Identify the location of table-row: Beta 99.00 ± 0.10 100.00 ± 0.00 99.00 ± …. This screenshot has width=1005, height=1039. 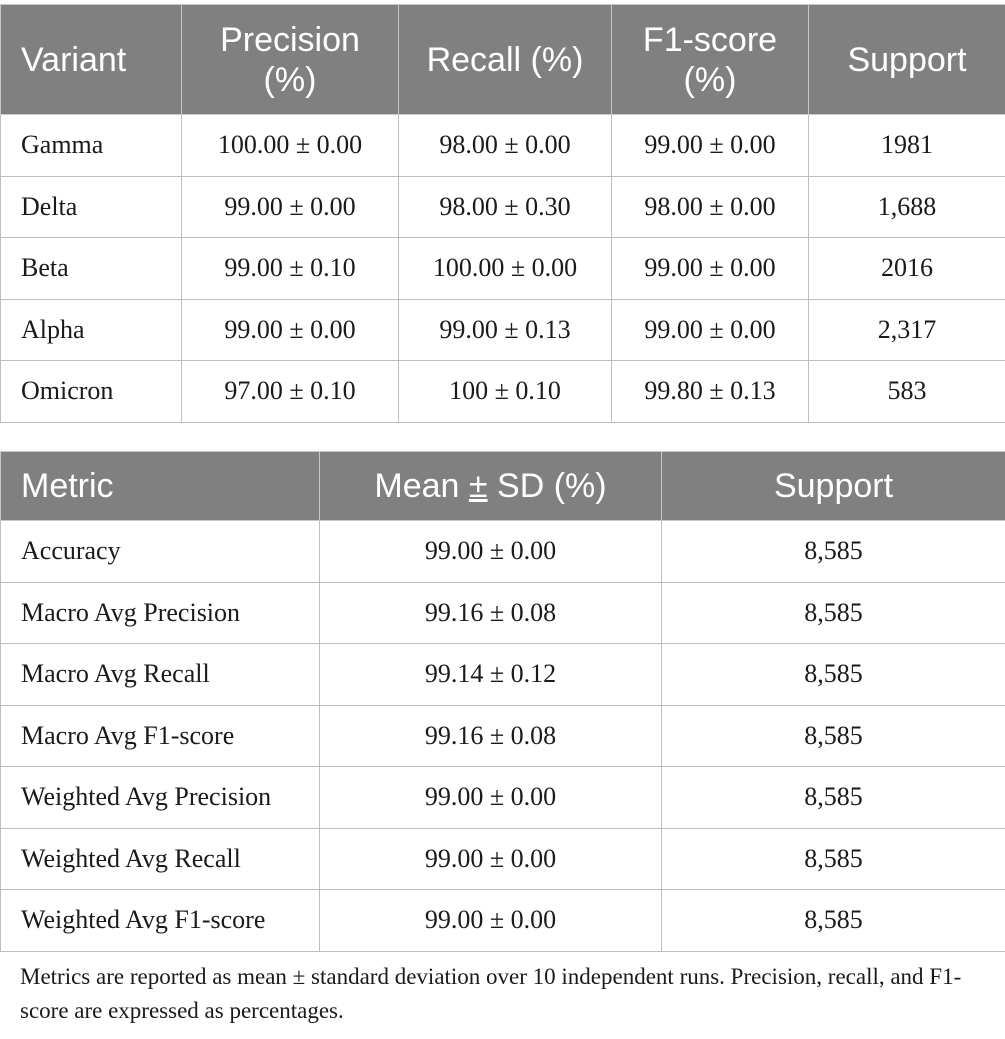
(502, 268).